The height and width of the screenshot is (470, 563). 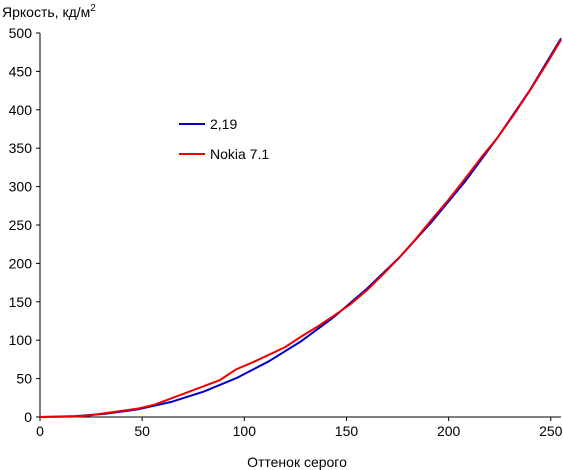 What do you see at coordinates (21, 110) in the screenshot?
I see `y-tick-label: 400` at bounding box center [21, 110].